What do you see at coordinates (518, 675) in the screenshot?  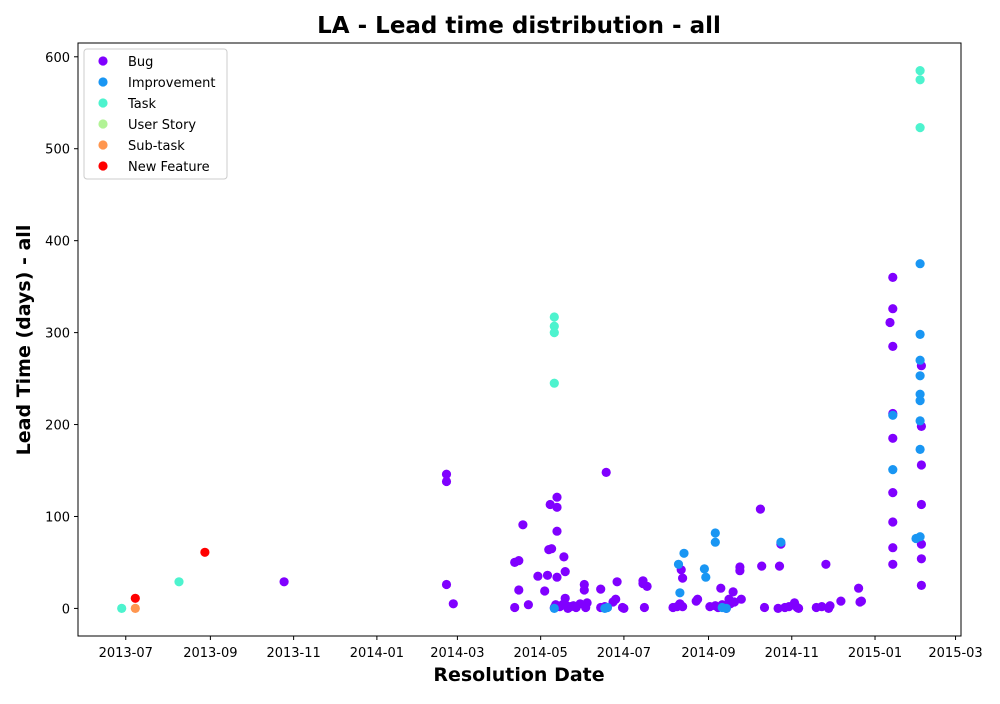 I see `x-axis-label: Resolution Date` at bounding box center [518, 675].